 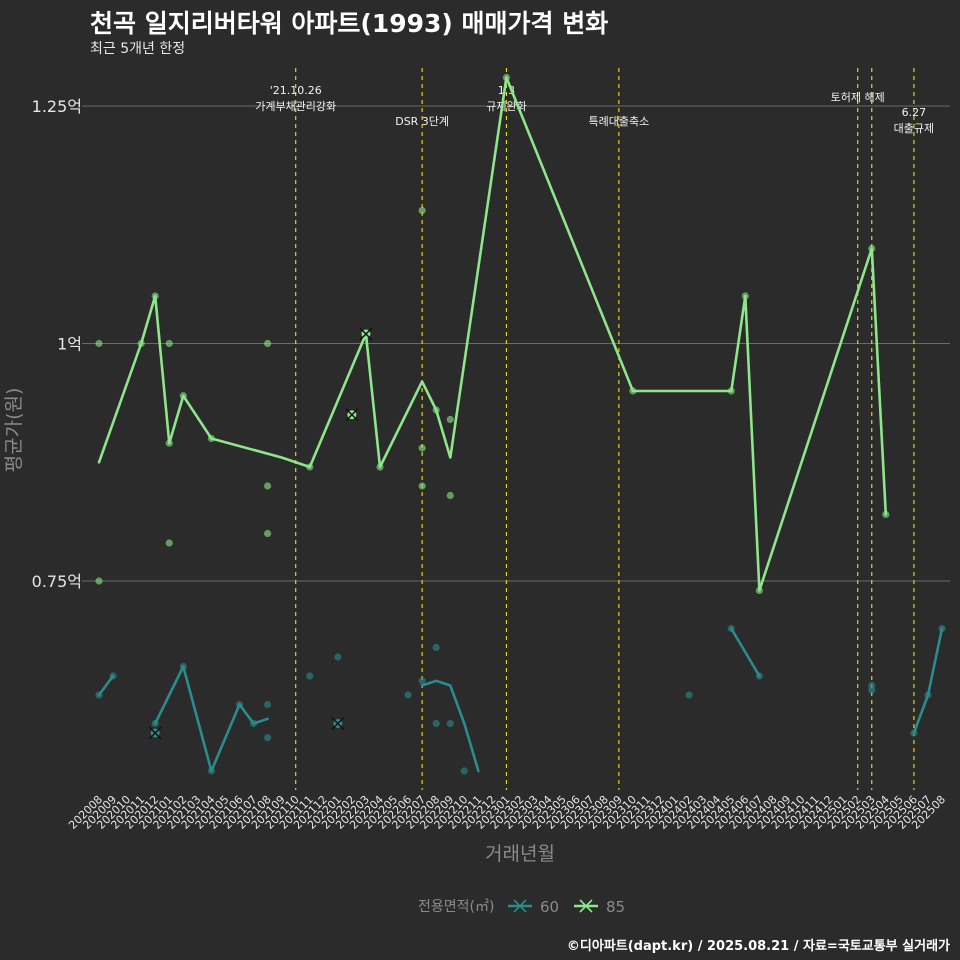 What do you see at coordinates (520, 854) in the screenshot?
I see `x-axis-title: 거래년월` at bounding box center [520, 854].